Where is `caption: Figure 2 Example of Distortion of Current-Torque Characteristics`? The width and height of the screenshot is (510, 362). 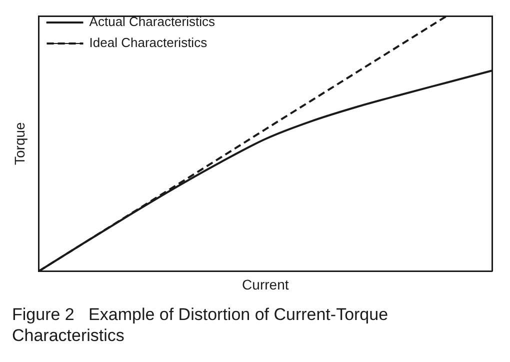
caption: Figure 2 Example of Distortion of Current-Torque Characteristics is located at coordinates (201, 325).